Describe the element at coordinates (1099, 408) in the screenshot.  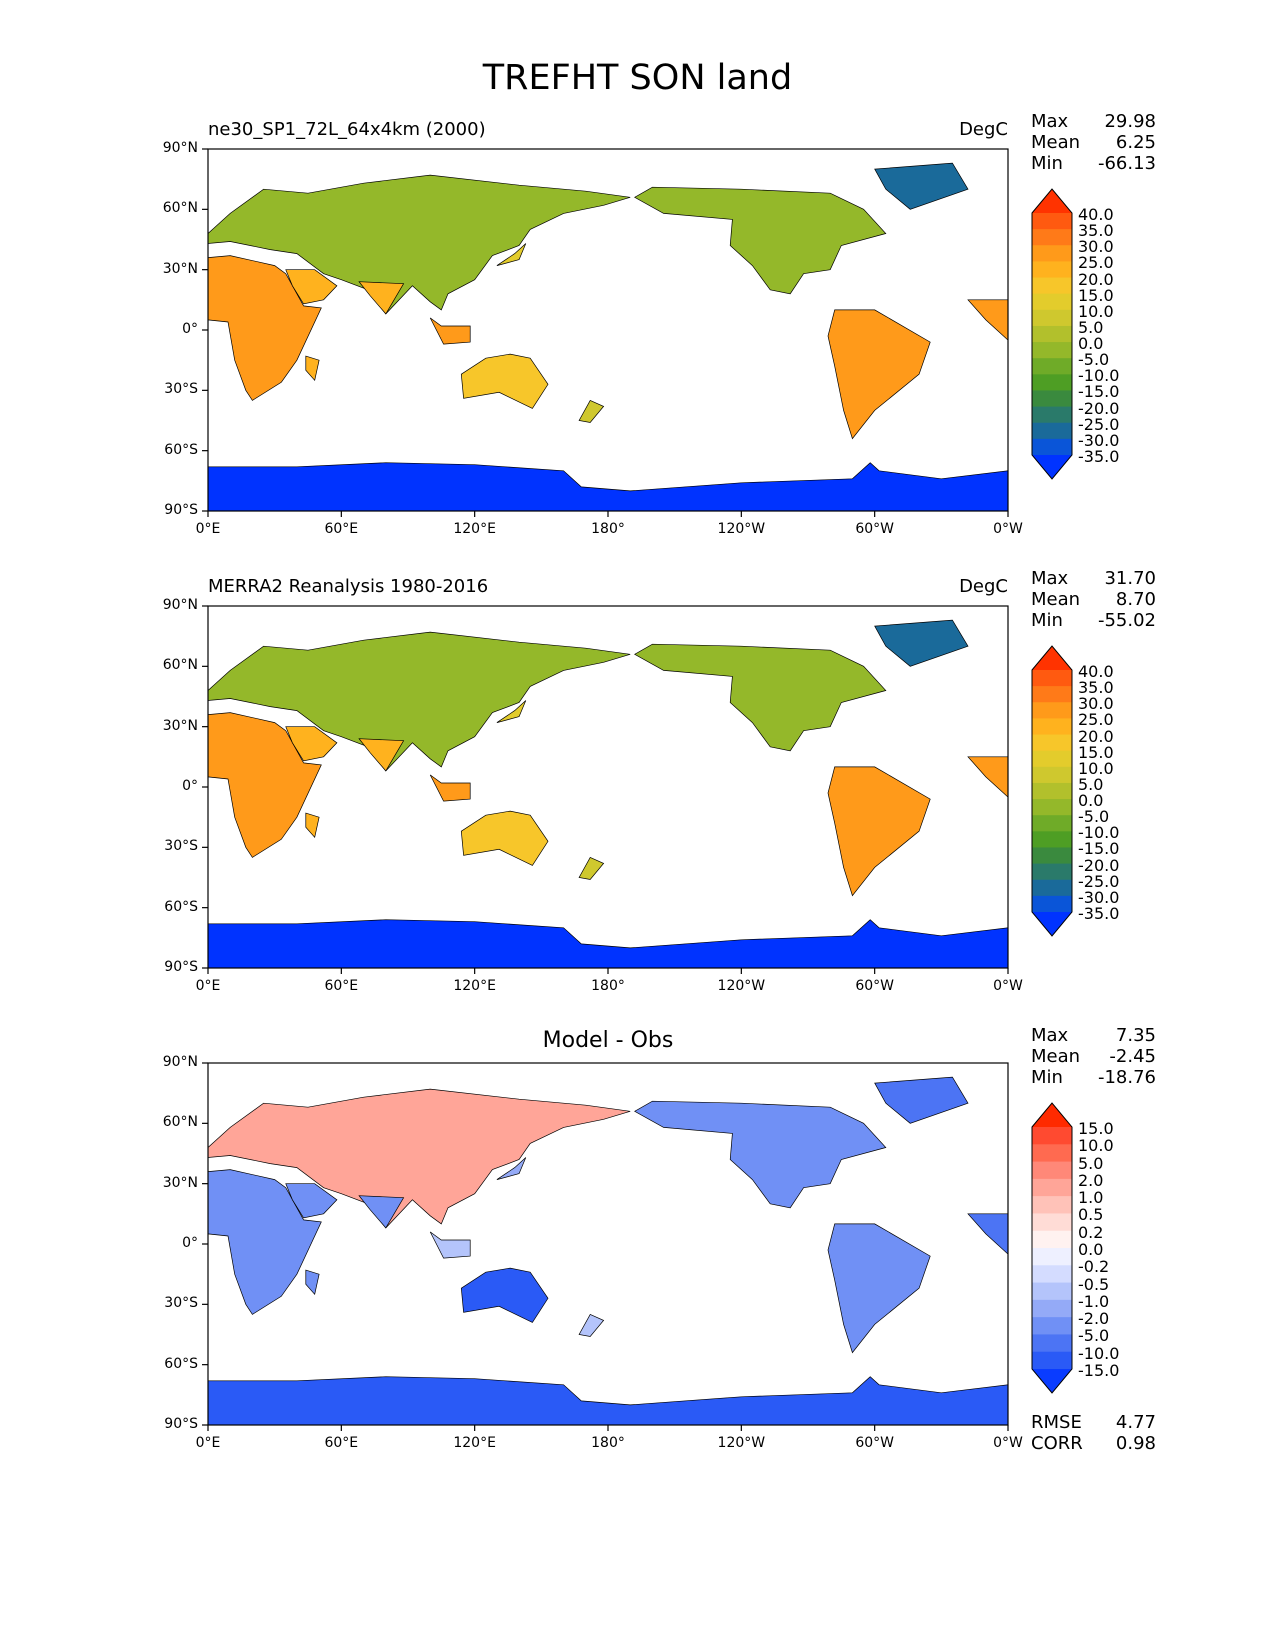
I see `colorbar-label: -20.0` at that location.